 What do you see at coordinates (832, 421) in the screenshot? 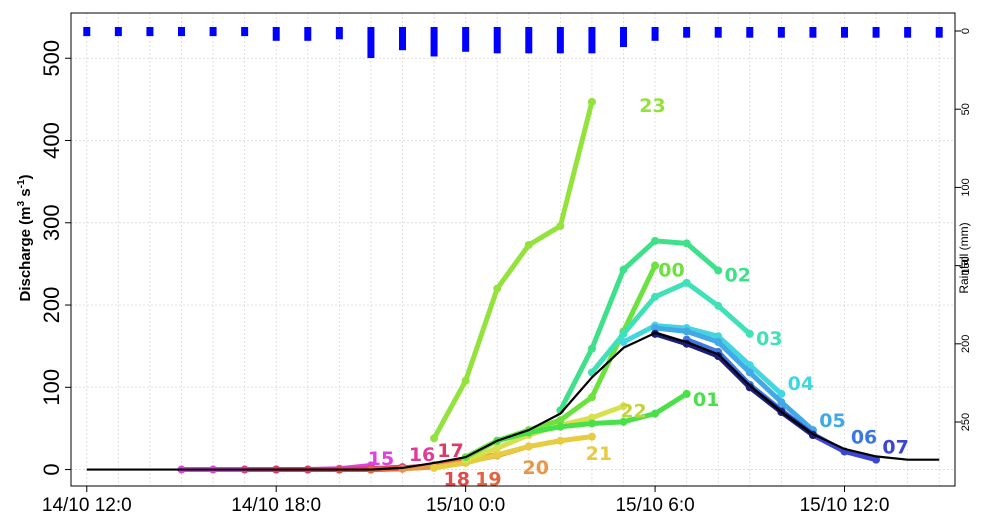
I see `series-label-05: 05` at bounding box center [832, 421].